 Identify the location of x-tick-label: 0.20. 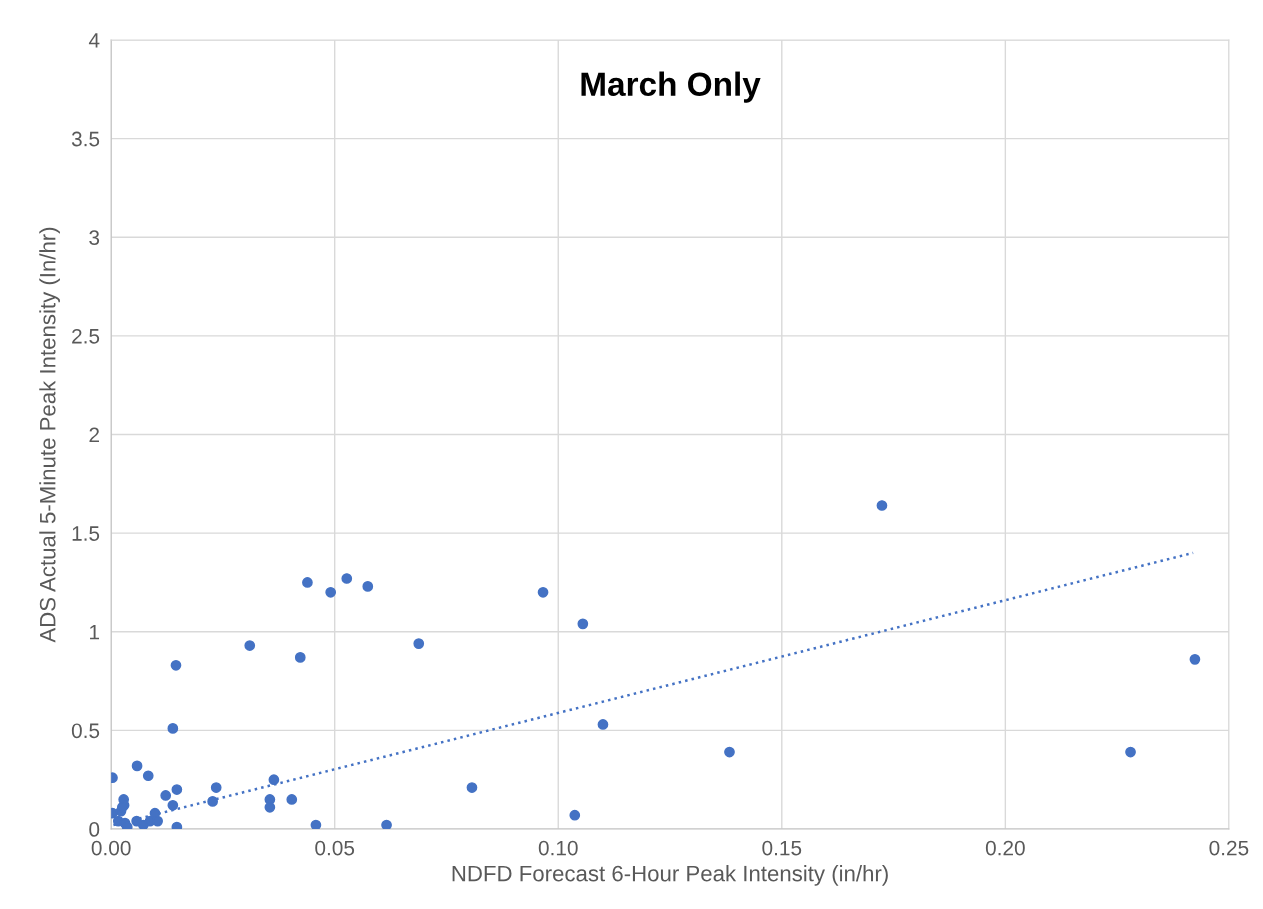
(1005, 848).